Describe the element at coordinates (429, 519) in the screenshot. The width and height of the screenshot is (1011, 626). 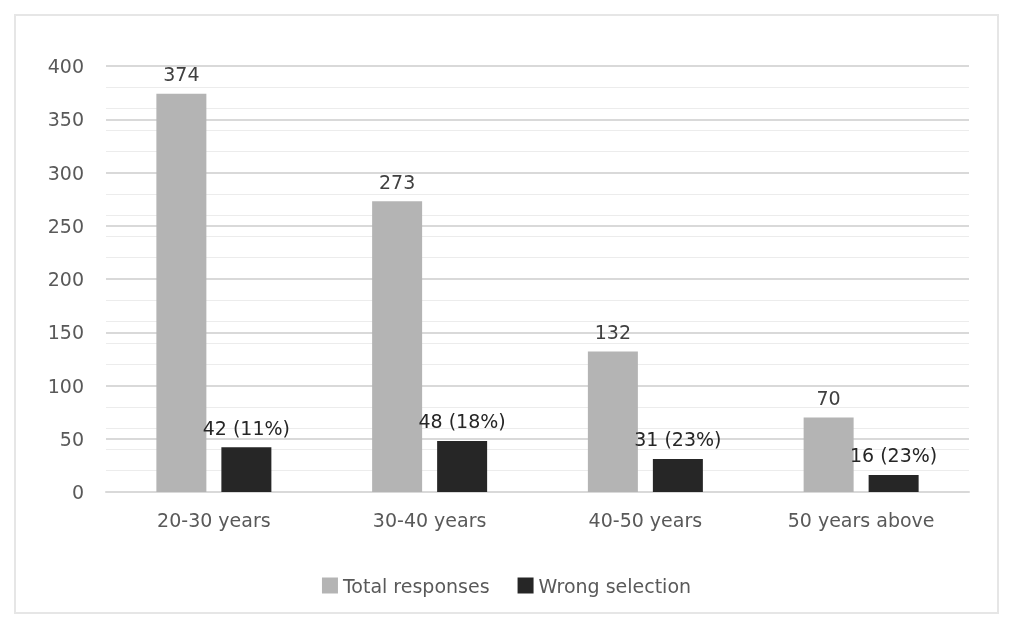
I see `x-tick-label: 30-40 years` at that location.